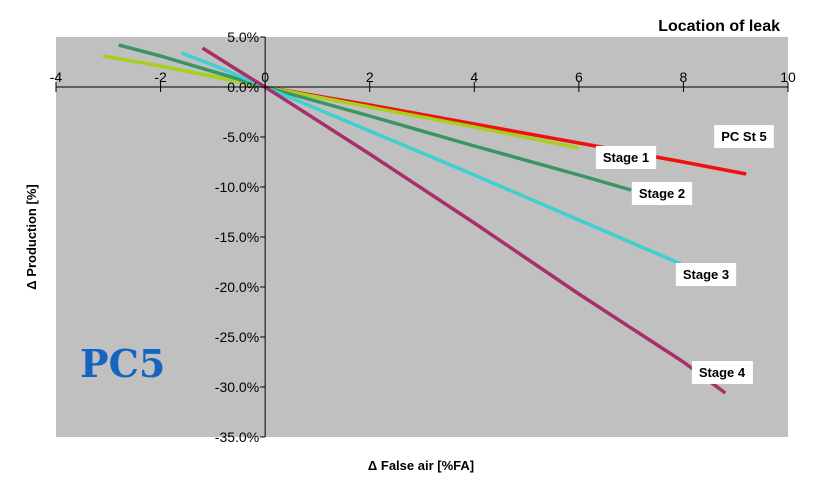  I want to click on series-label-2: Stage 1, so click(626, 157).